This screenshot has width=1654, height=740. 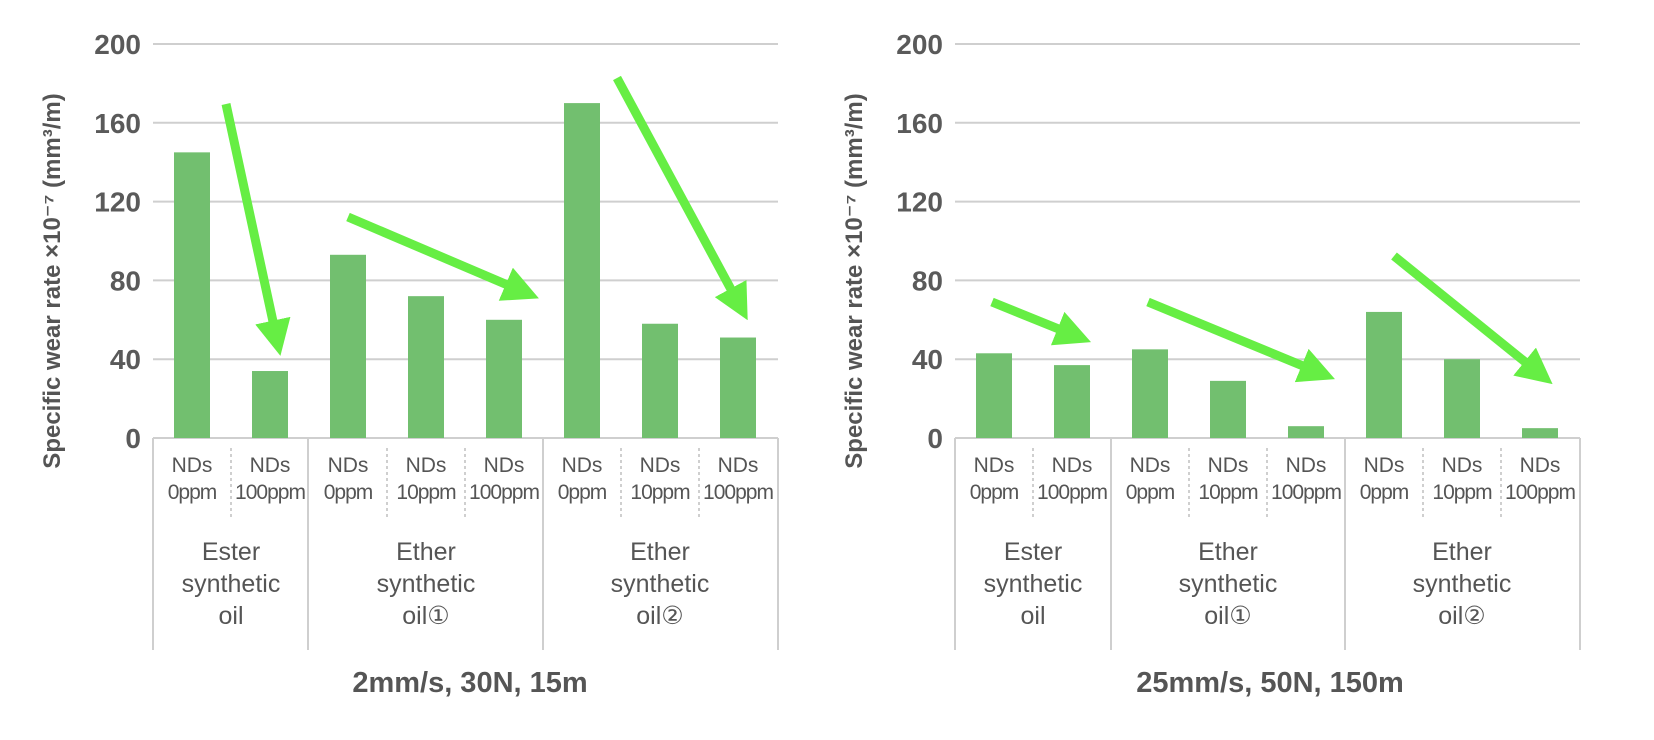 I want to click on chart-title: 2mm/s, 30N, 15m, so click(x=469, y=683).